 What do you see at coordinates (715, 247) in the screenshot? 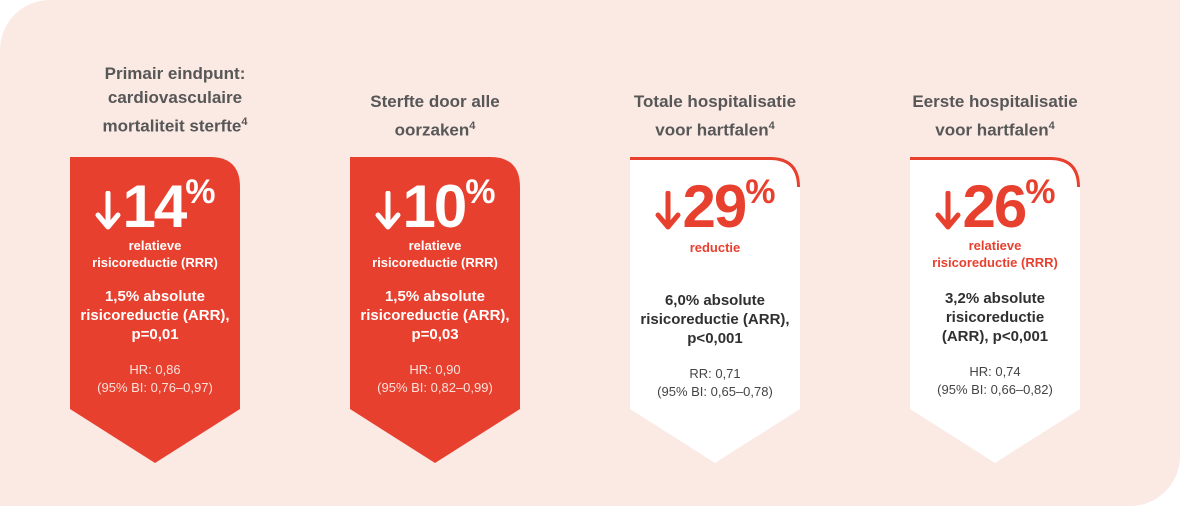
I see `reduction-label: reductie` at bounding box center [715, 247].